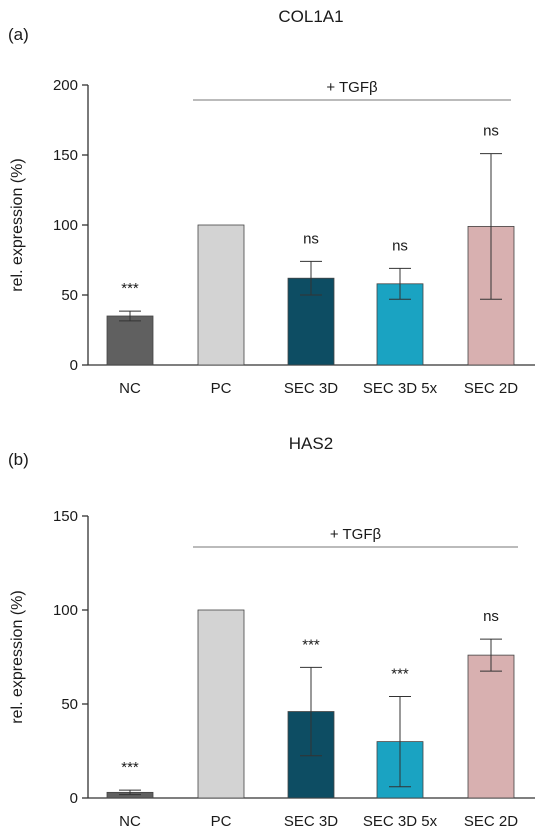 This screenshot has height=835, width=550. Describe the element at coordinates (310, 16) in the screenshot. I see `chart-title: COL1A1` at that location.